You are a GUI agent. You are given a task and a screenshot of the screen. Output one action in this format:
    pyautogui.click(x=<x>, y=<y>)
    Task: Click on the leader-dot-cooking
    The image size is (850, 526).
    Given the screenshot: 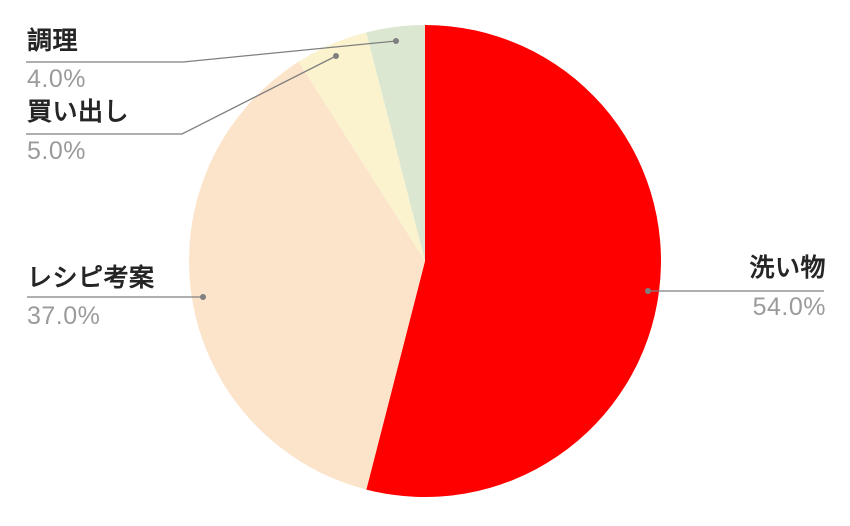 What is the action you would take?
    pyautogui.click(x=396, y=41)
    